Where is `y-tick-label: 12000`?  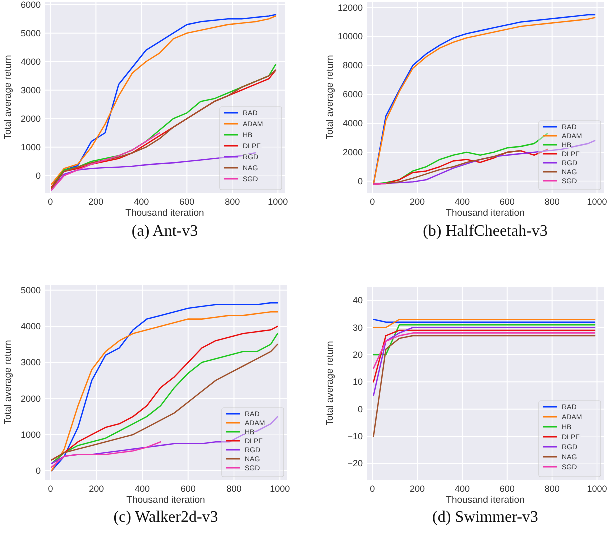
y-tick-label: 12000 is located at coordinates (350, 7).